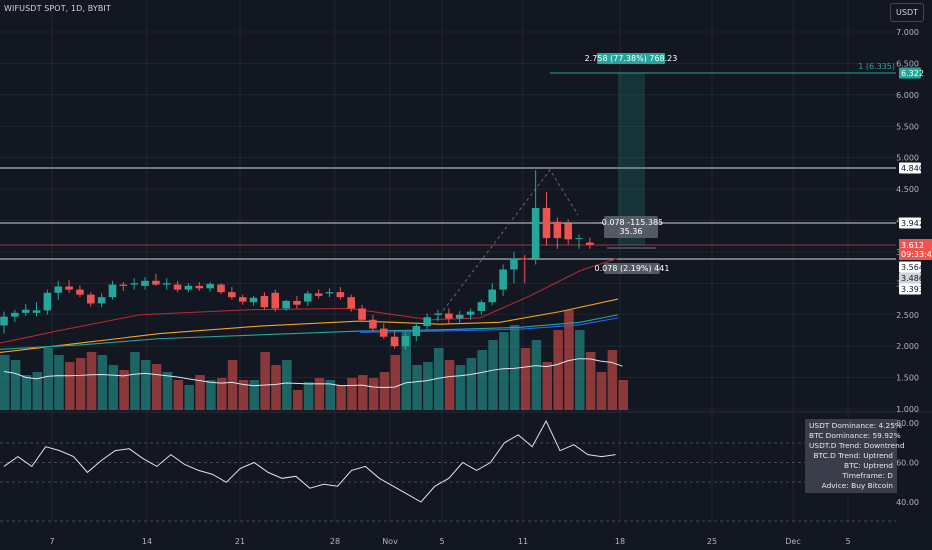 The height and width of the screenshot is (550, 932). I want to click on price-axis-label: 2.500, so click(907, 315).